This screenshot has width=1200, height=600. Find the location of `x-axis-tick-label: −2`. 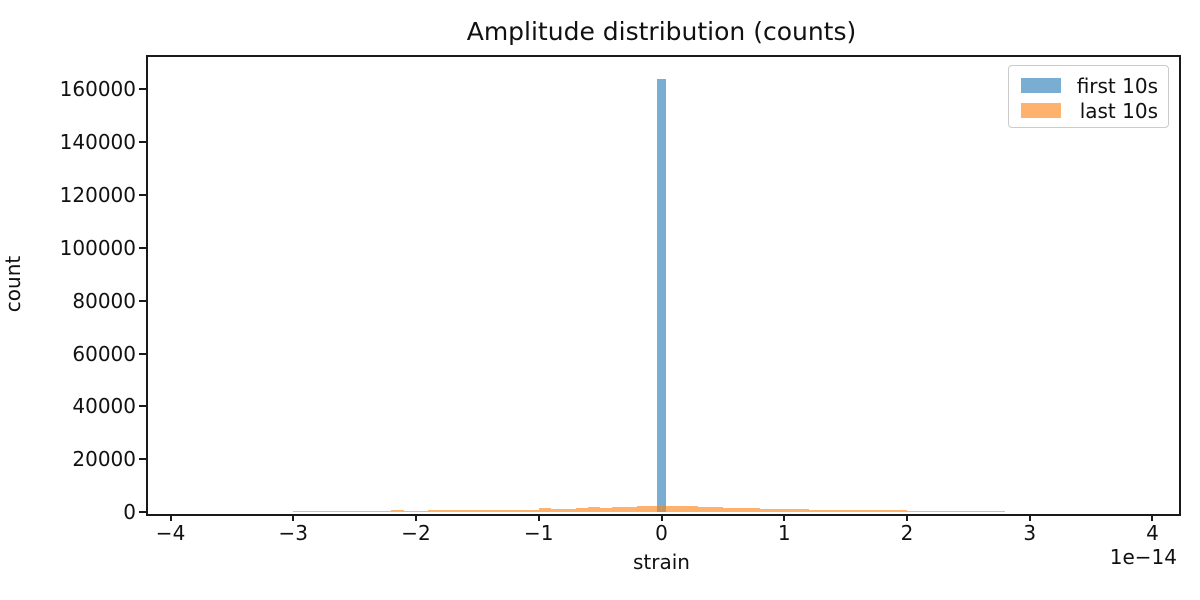

x-axis-tick-label: −2 is located at coordinates (416, 533).